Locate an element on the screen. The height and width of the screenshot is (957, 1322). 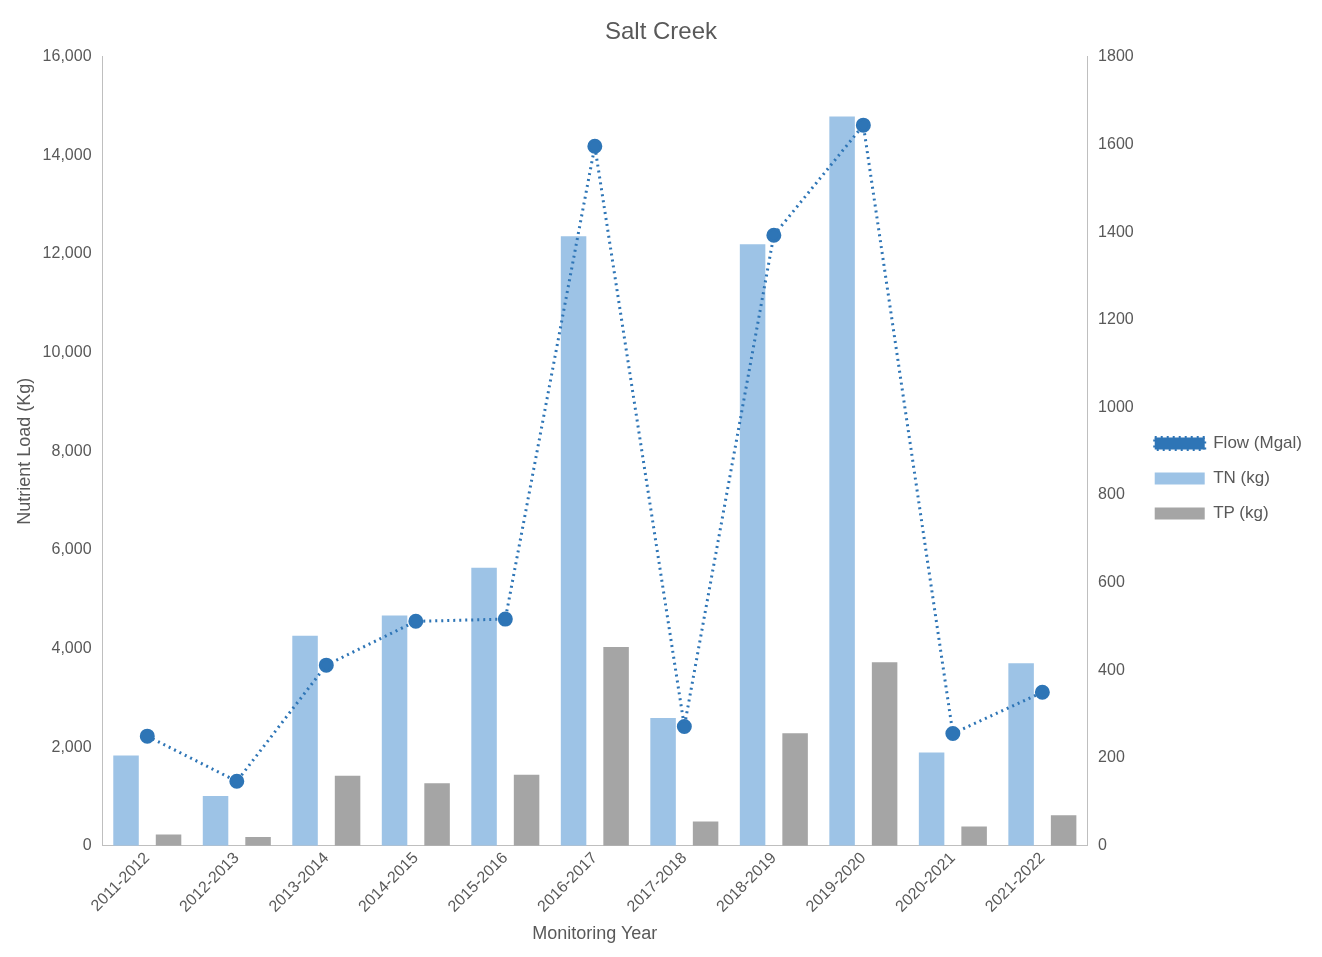
y-tick-label: 12,000 is located at coordinates (67, 253).